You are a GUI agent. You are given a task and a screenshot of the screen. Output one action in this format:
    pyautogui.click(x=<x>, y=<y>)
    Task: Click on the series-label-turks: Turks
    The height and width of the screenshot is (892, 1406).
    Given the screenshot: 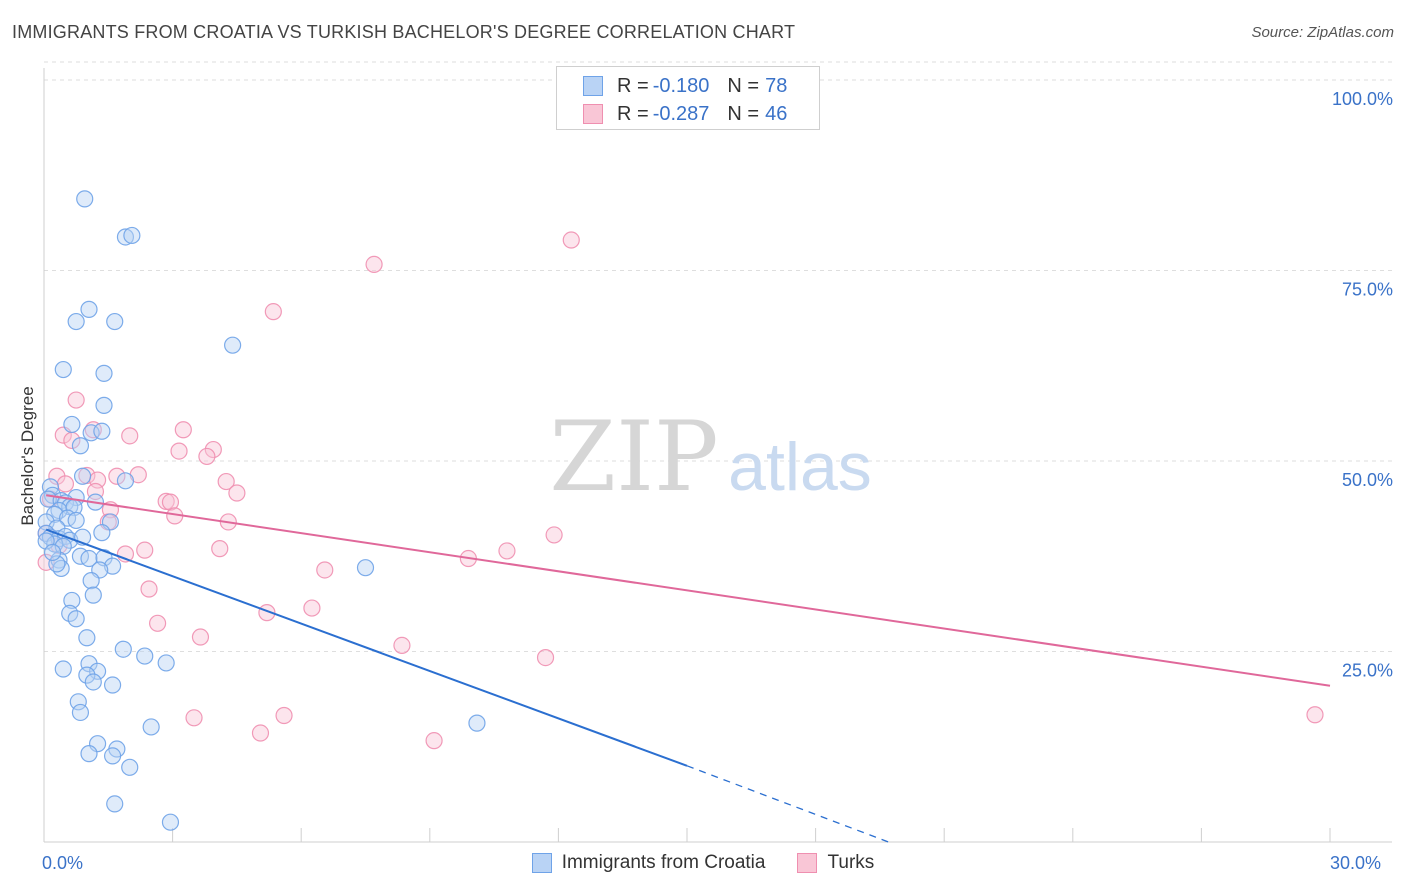 What is the action you would take?
    pyautogui.click(x=851, y=862)
    